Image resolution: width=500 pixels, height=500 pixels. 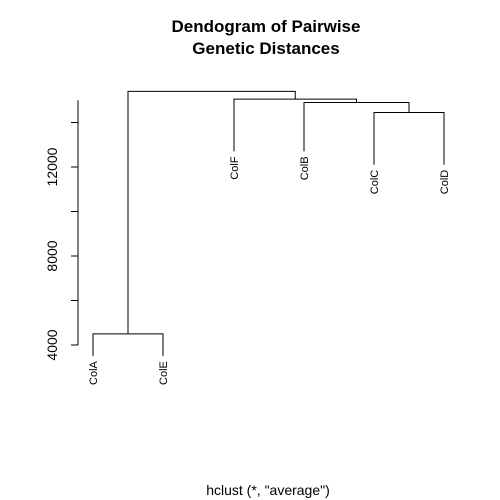 I want to click on leaf-label-cold: ColD, so click(x=445, y=182).